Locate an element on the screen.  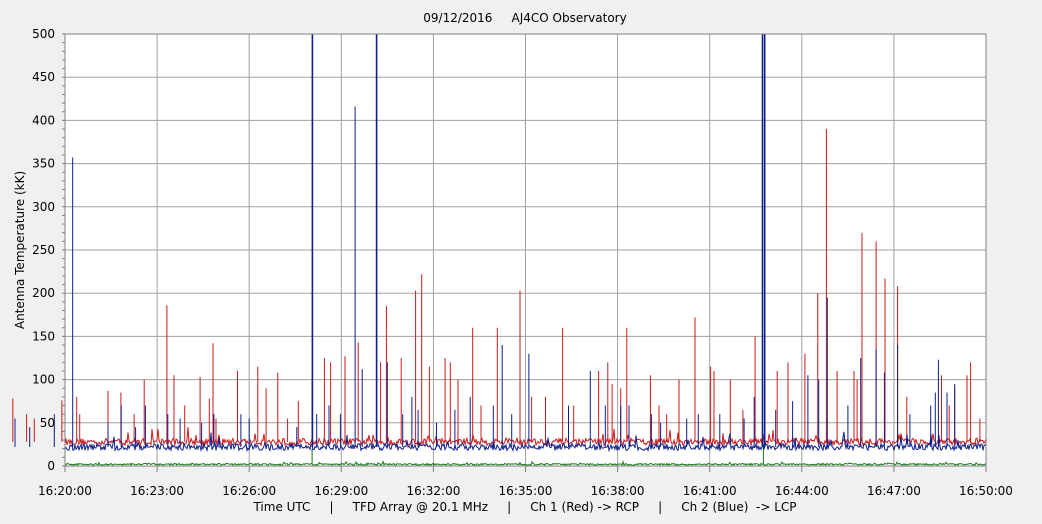
y-axis-label: Antenna Temperature (kK) is located at coordinates (20, 250).